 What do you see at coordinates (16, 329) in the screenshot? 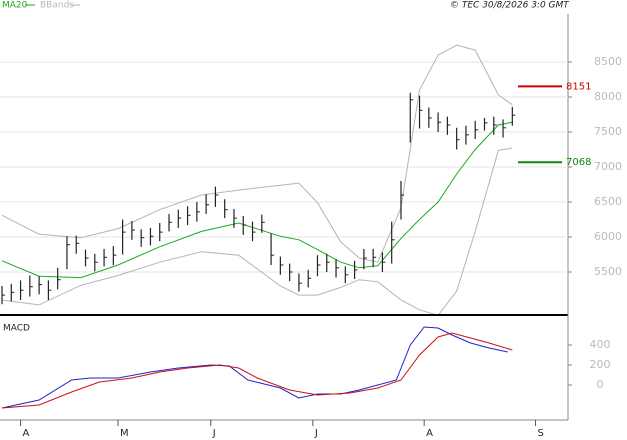
I see `macd-title: MACD` at bounding box center [16, 329].